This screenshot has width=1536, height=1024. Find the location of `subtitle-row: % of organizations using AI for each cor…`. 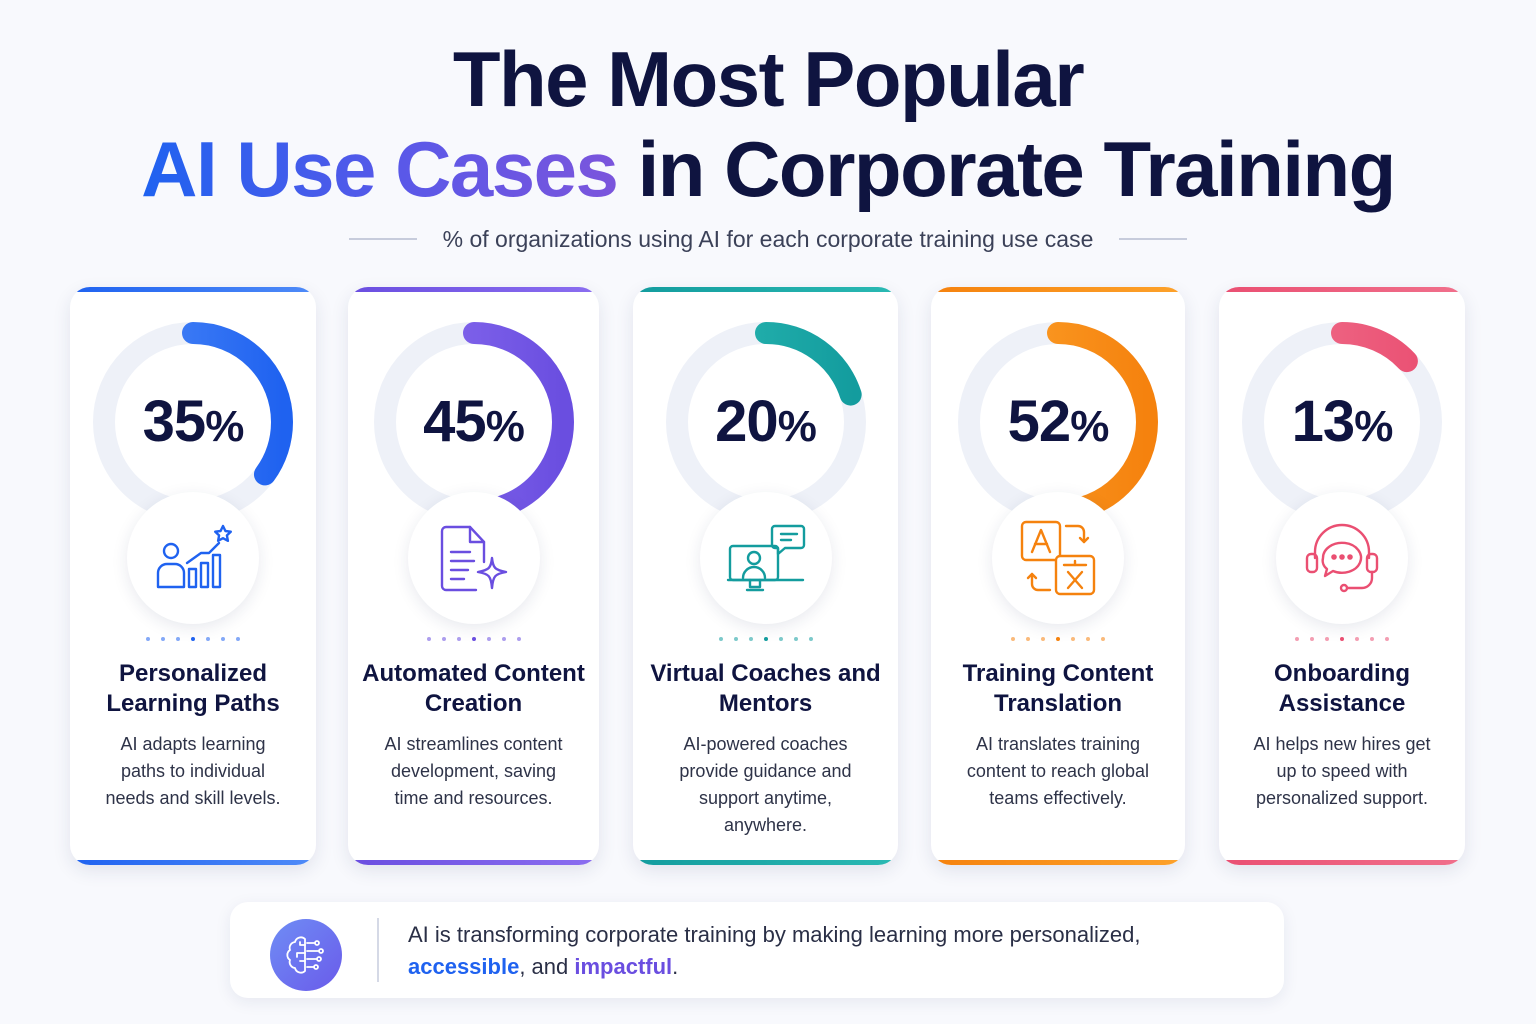

subtitle-row: % of organizations using AI for each cor… is located at coordinates (768, 239).